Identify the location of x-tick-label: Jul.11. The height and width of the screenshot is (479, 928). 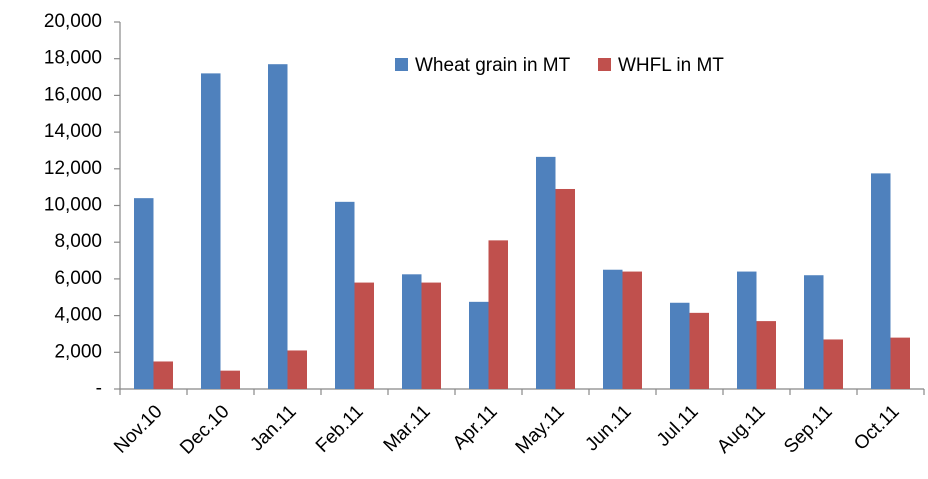
(678, 426).